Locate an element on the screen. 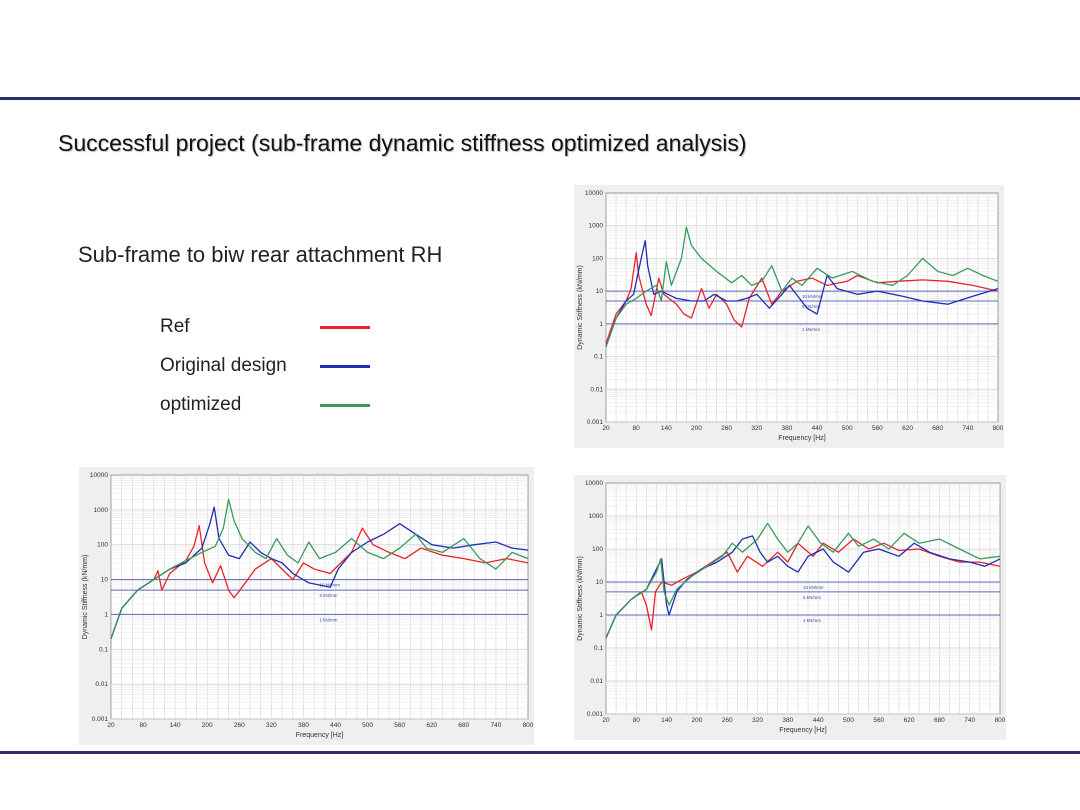 Image resolution: width=1080 pixels, height=810 pixels. legend-label-original: Original design is located at coordinates (223, 365).